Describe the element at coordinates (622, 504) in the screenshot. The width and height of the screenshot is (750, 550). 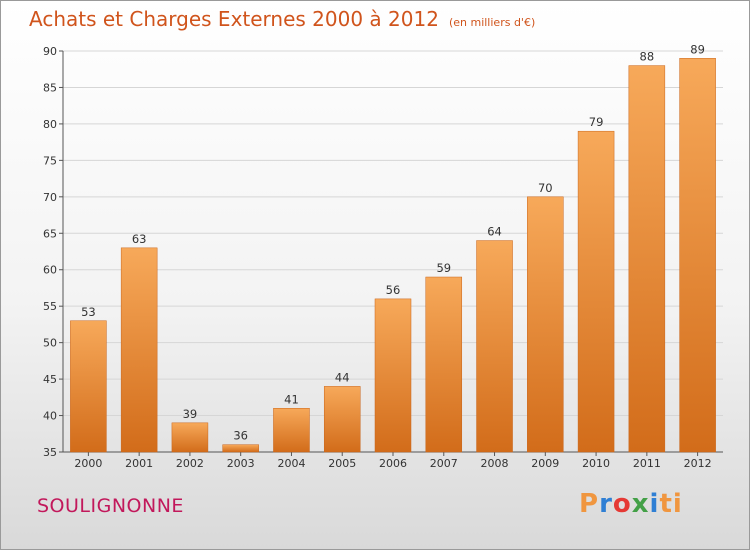
I see `brand-letter: o` at that location.